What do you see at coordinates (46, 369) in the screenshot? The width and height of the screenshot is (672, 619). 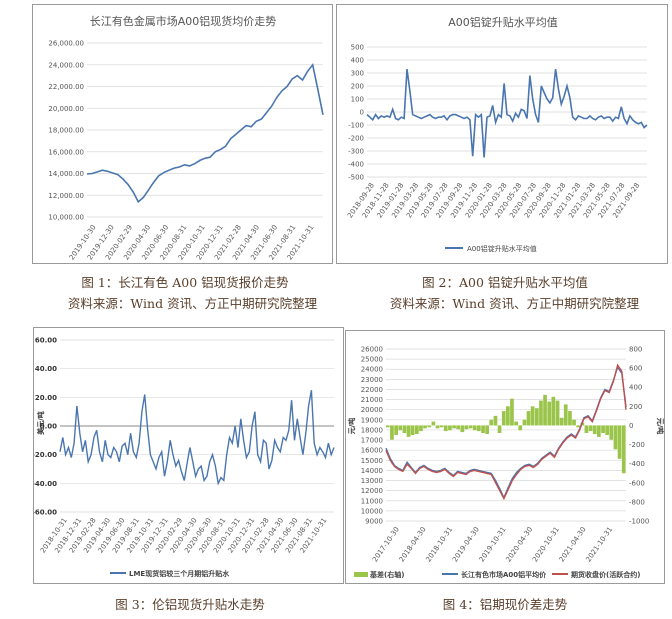 I see `c3-y-tick-label: 40.00` at bounding box center [46, 369].